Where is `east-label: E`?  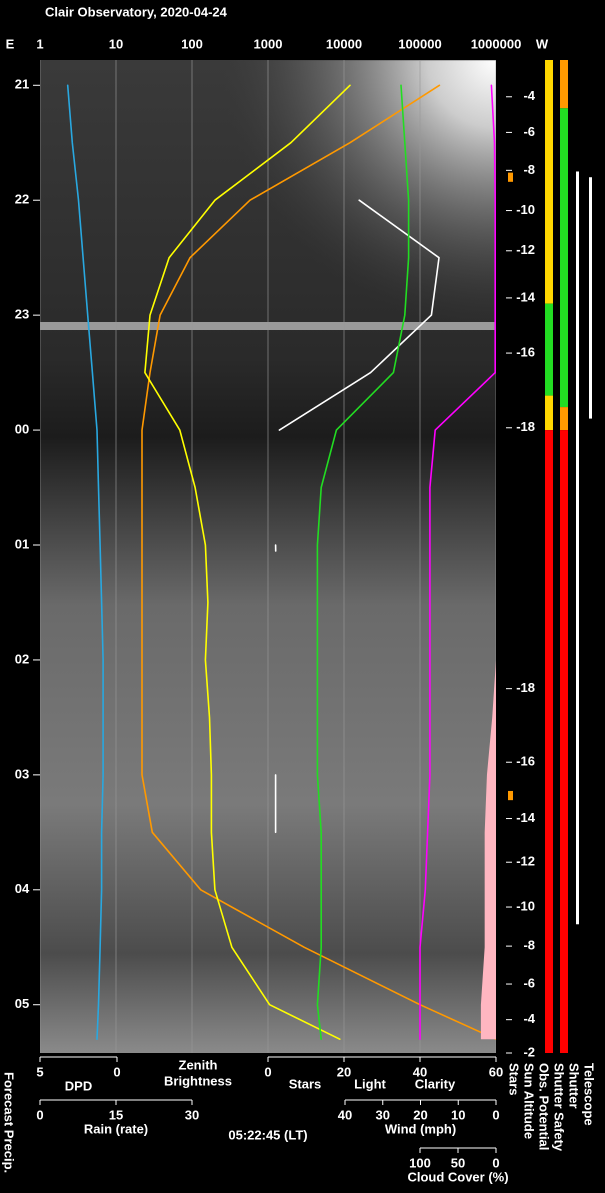
east-label: E is located at coordinates (10, 43).